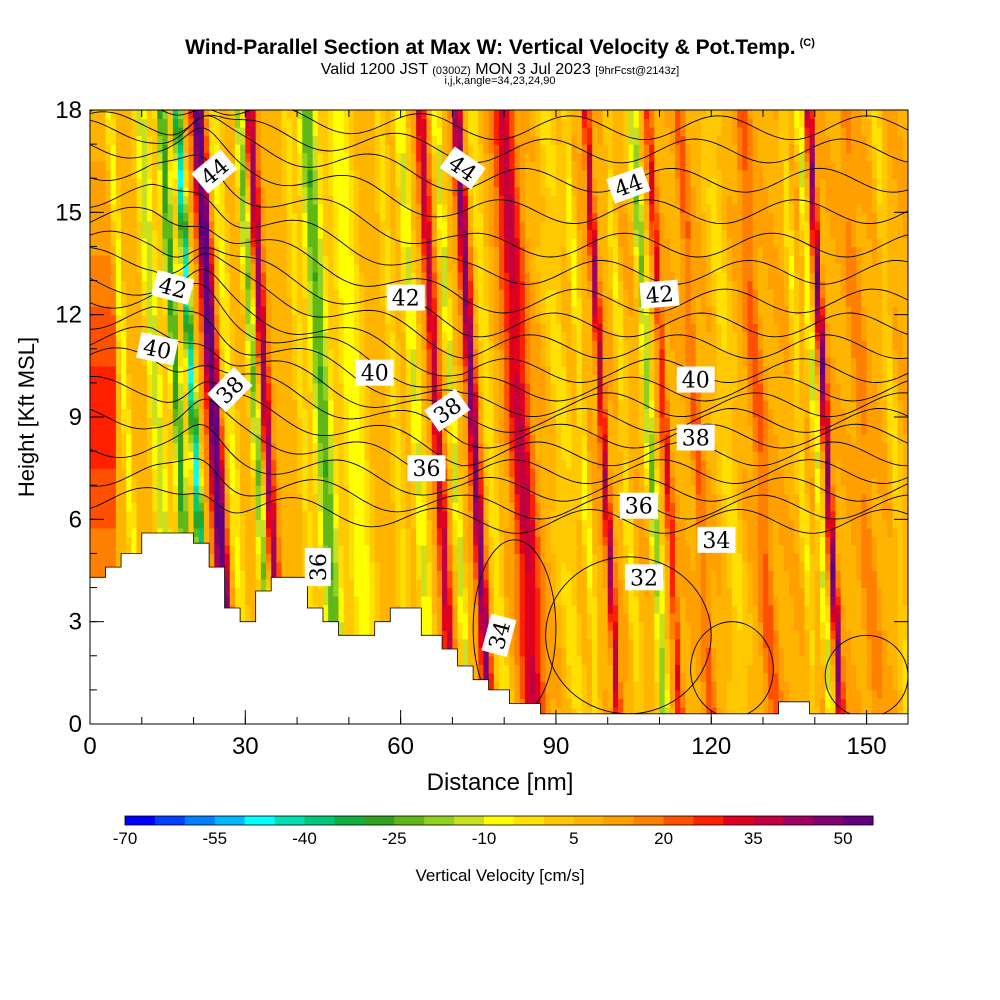 The image size is (1000, 1000). What do you see at coordinates (68, 110) in the screenshot?
I see `y-tick-label: 18` at bounding box center [68, 110].